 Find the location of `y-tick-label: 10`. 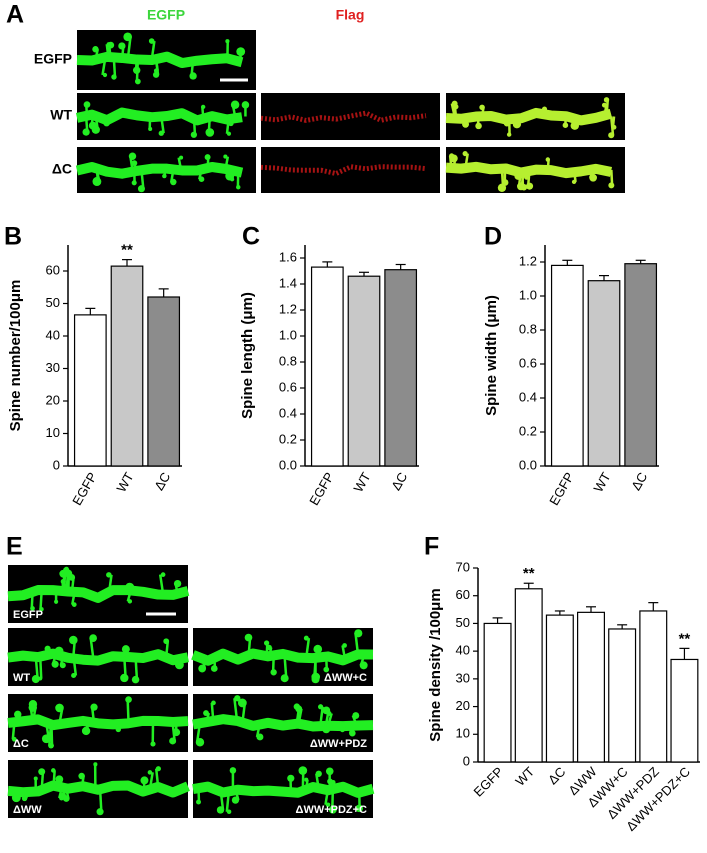

y-tick-label: 10 is located at coordinates (463, 733).